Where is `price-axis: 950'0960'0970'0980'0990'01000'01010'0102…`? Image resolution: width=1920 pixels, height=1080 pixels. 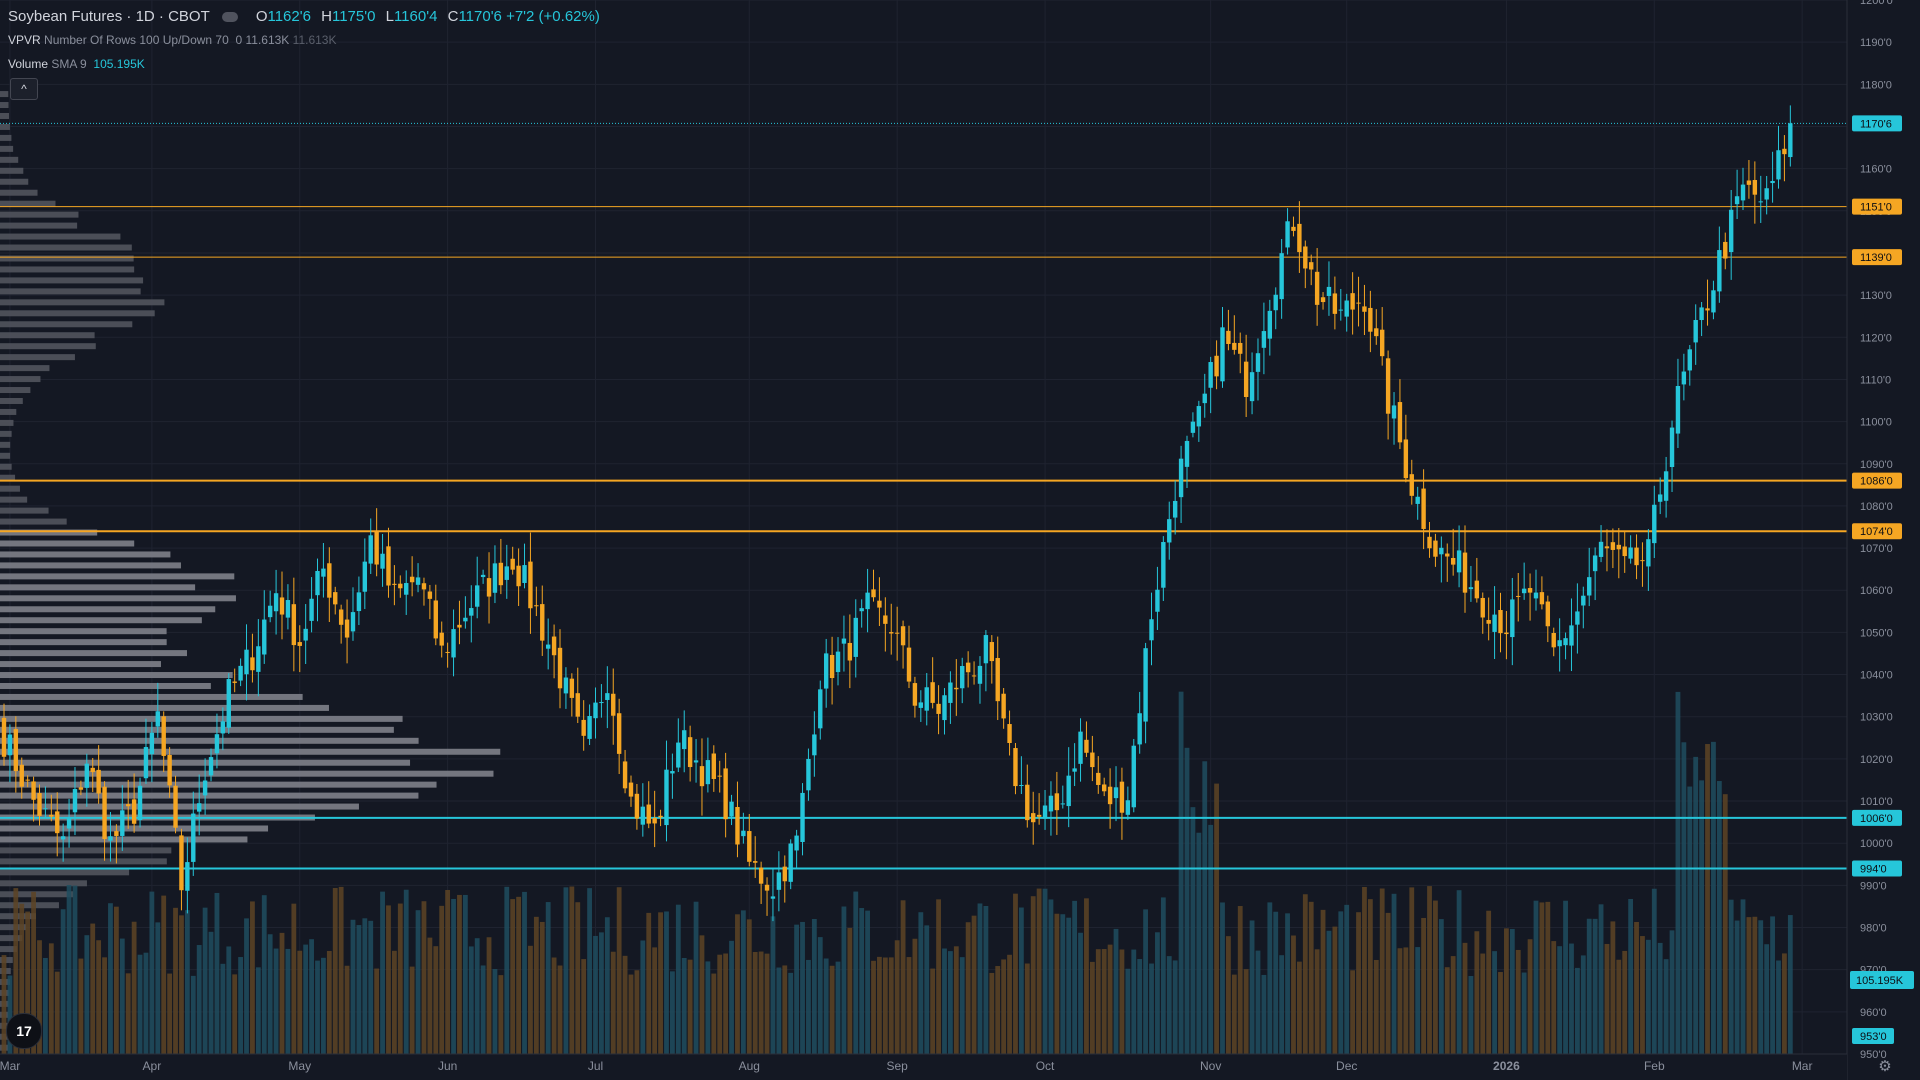
price-axis: 950'0960'0970'0980'0990'01000'01010'0102… is located at coordinates (1883, 540).